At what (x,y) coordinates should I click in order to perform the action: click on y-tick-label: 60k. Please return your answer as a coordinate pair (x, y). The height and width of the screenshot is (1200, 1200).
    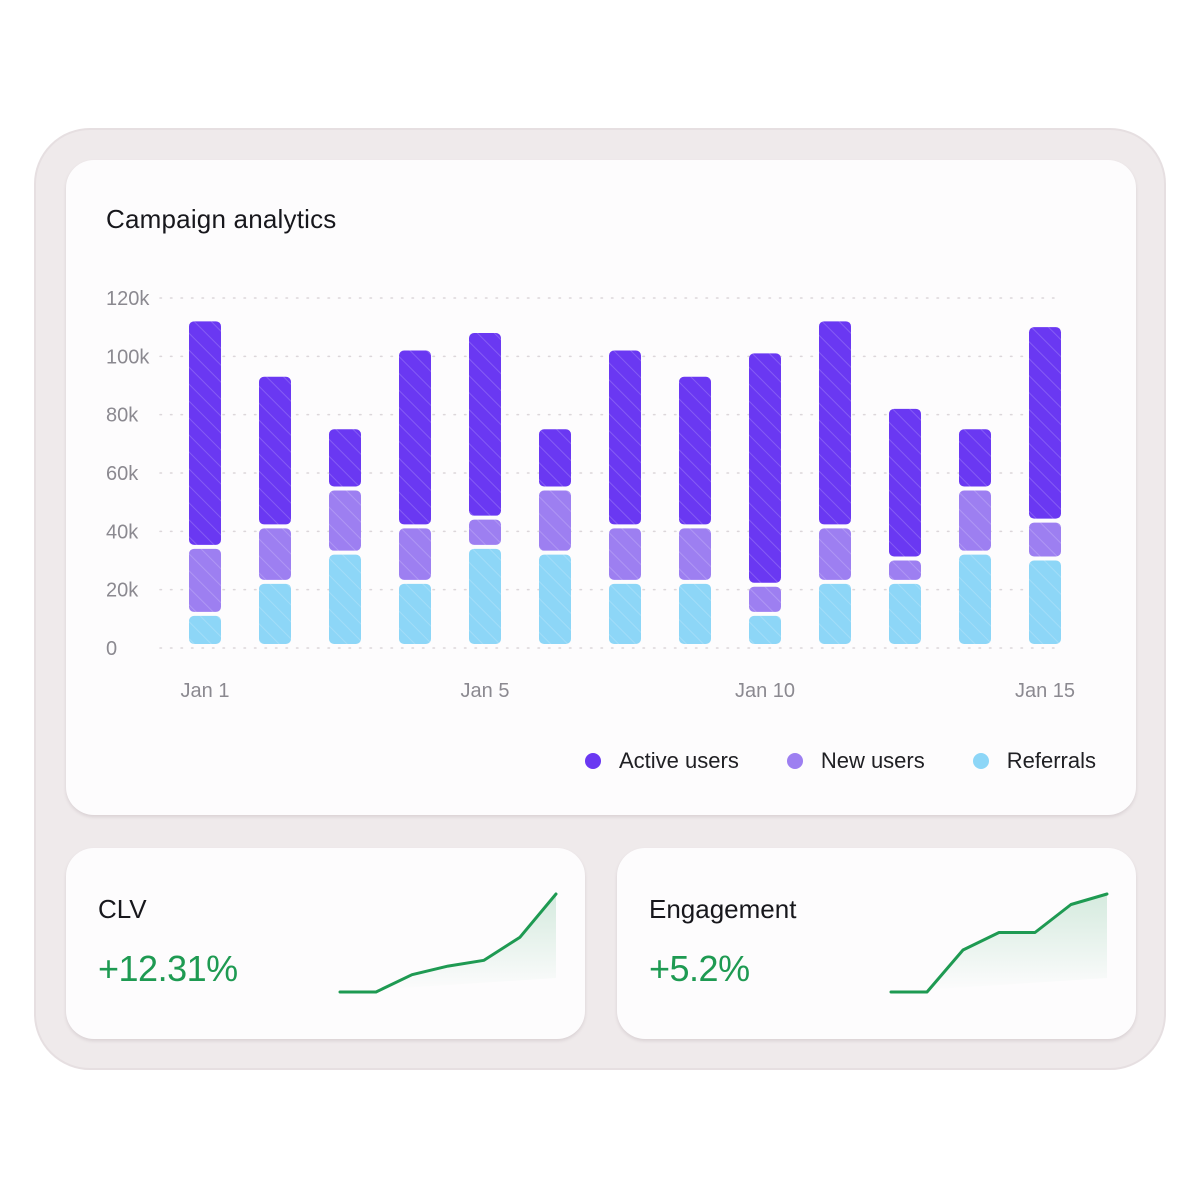
    Looking at the image, I should click on (122, 474).